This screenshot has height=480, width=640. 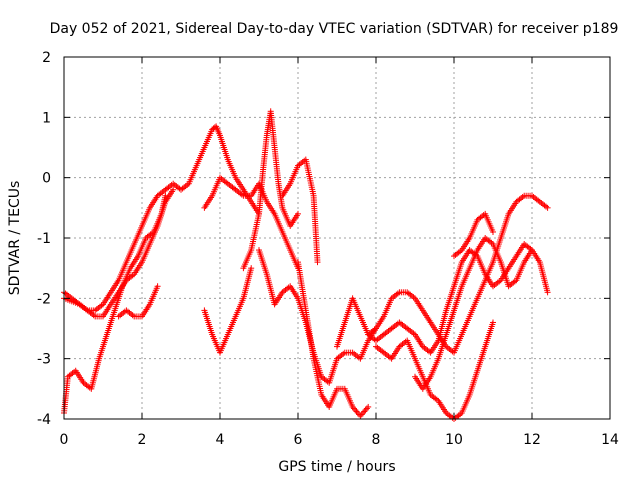 What do you see at coordinates (220, 440) in the screenshot?
I see `x-tick-label: 4` at bounding box center [220, 440].